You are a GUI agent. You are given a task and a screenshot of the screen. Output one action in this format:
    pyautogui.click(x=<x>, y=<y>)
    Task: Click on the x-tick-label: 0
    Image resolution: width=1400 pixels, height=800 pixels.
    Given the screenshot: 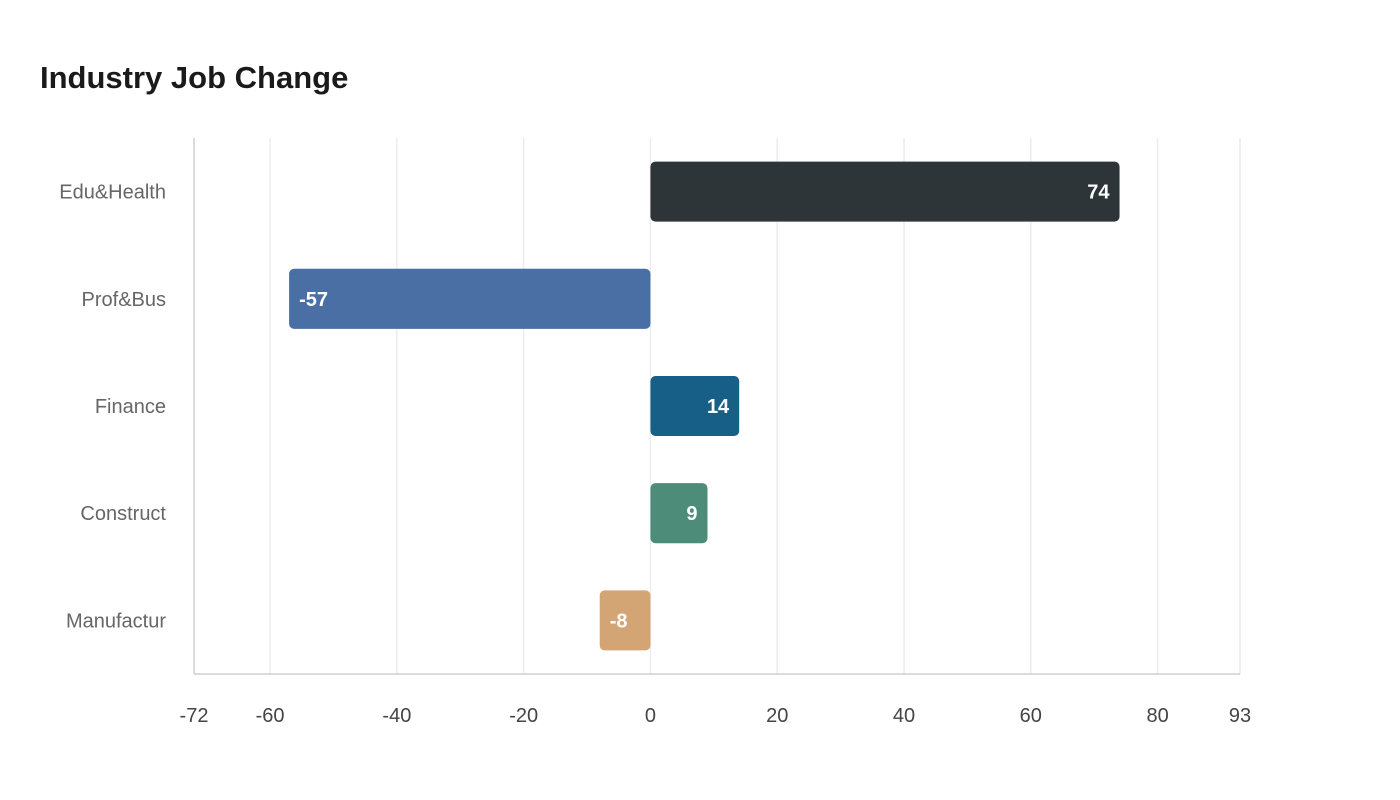 What is the action you would take?
    pyautogui.click(x=650, y=716)
    